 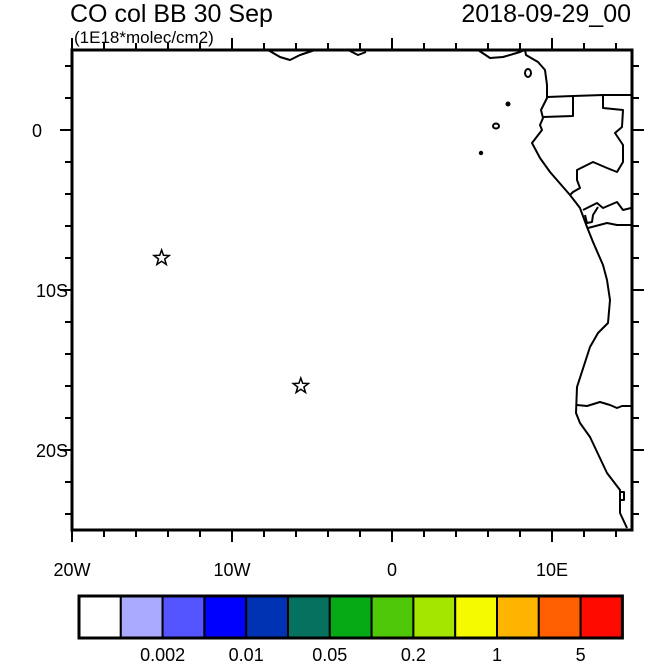 I want to click on lon-label: 0, so click(x=392, y=570).